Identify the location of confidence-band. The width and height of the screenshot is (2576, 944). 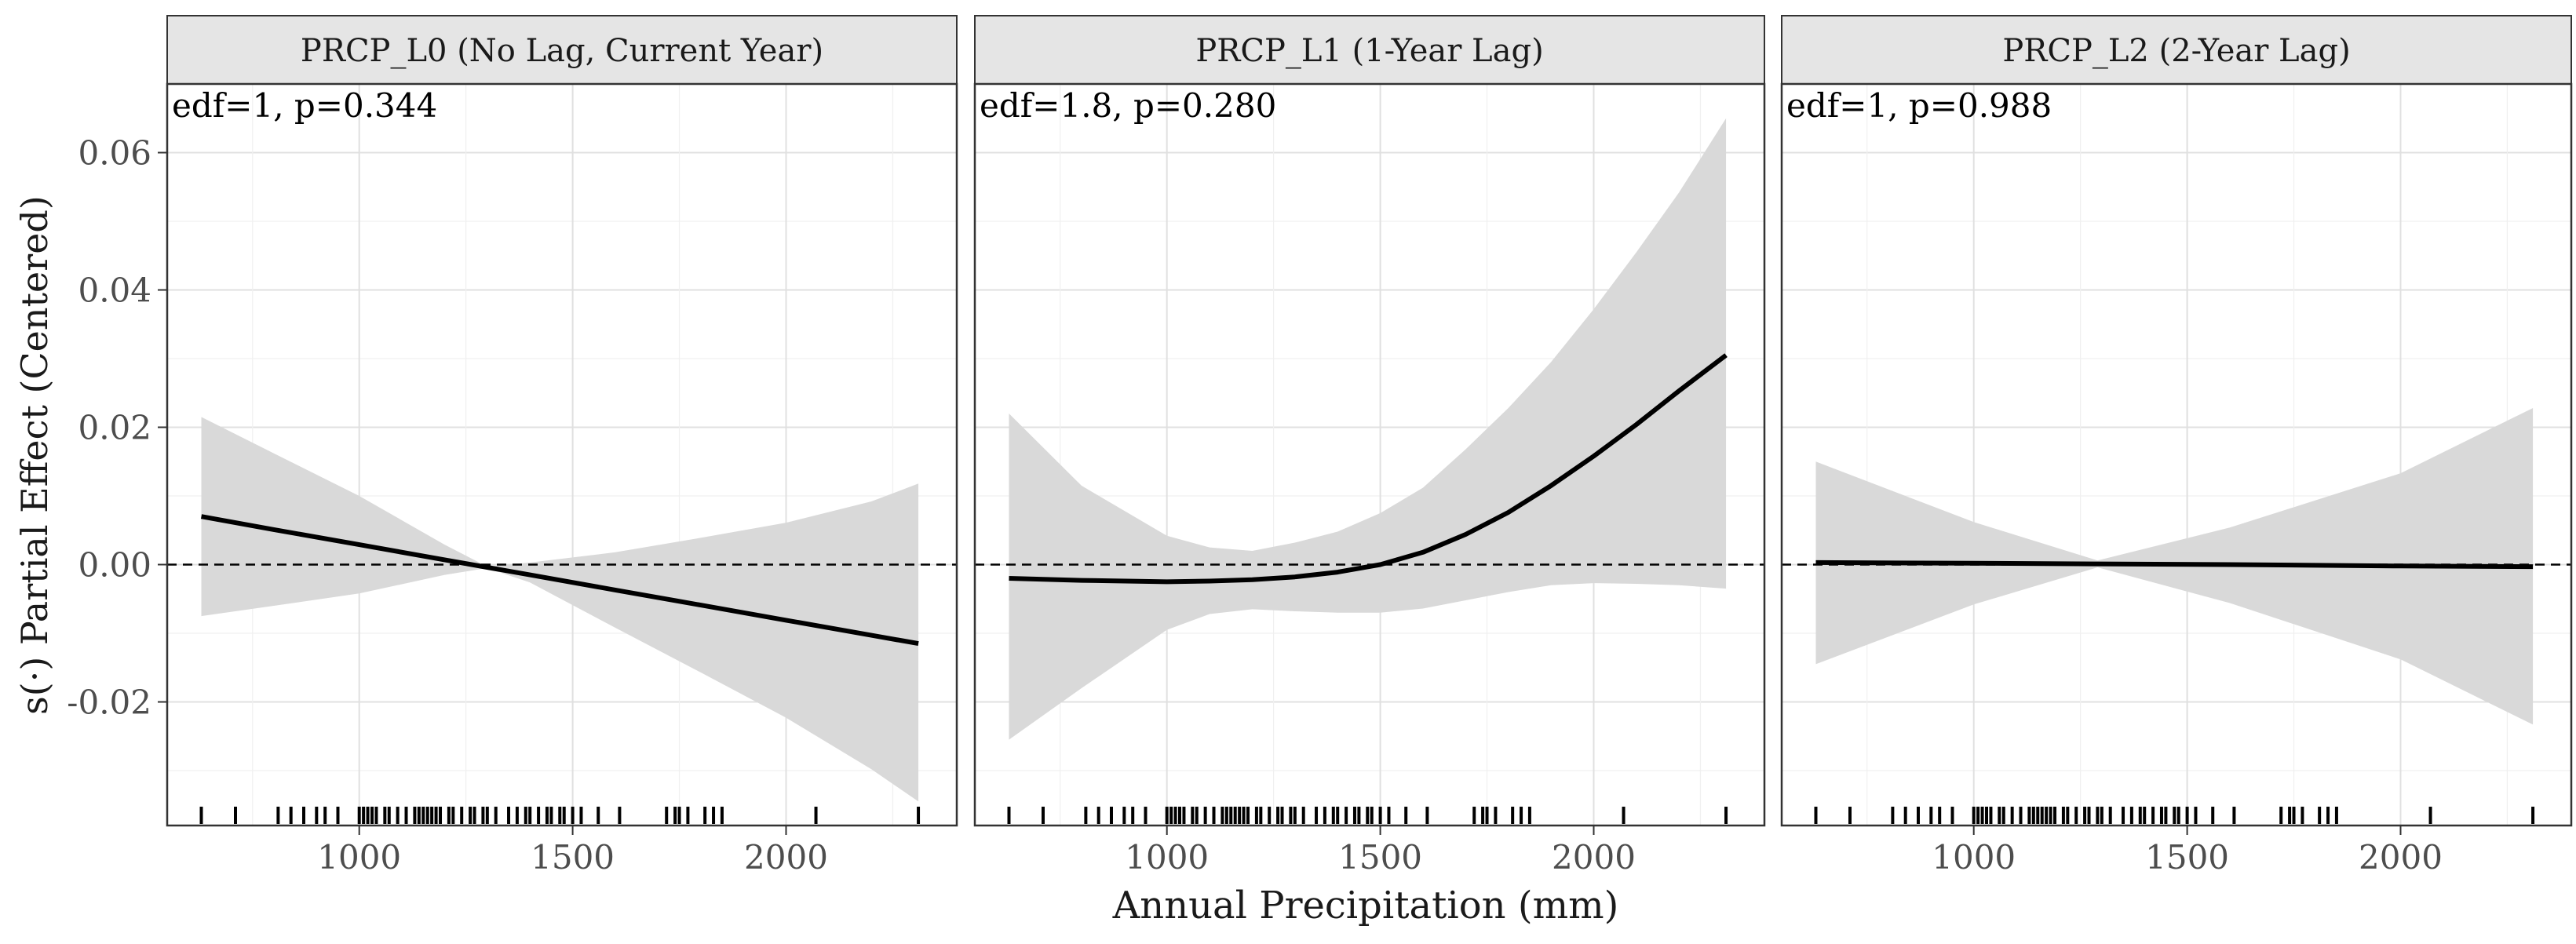
(560, 609).